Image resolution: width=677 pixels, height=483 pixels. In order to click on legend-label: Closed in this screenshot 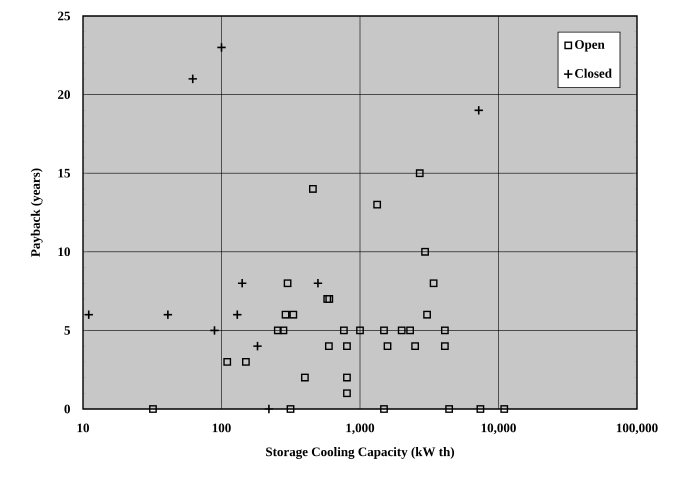, I will do `click(593, 73)`.